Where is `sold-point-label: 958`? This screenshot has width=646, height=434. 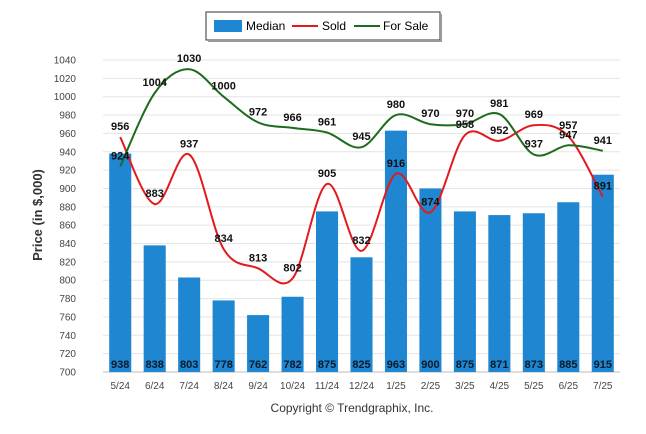 sold-point-label: 958 is located at coordinates (465, 125).